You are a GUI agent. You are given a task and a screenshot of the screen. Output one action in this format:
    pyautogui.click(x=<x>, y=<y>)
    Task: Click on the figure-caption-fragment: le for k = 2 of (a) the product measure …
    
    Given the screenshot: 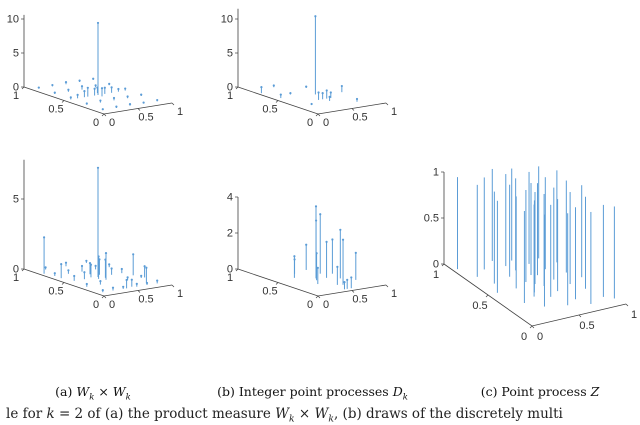 What is the action you would take?
    pyautogui.click(x=322, y=415)
    